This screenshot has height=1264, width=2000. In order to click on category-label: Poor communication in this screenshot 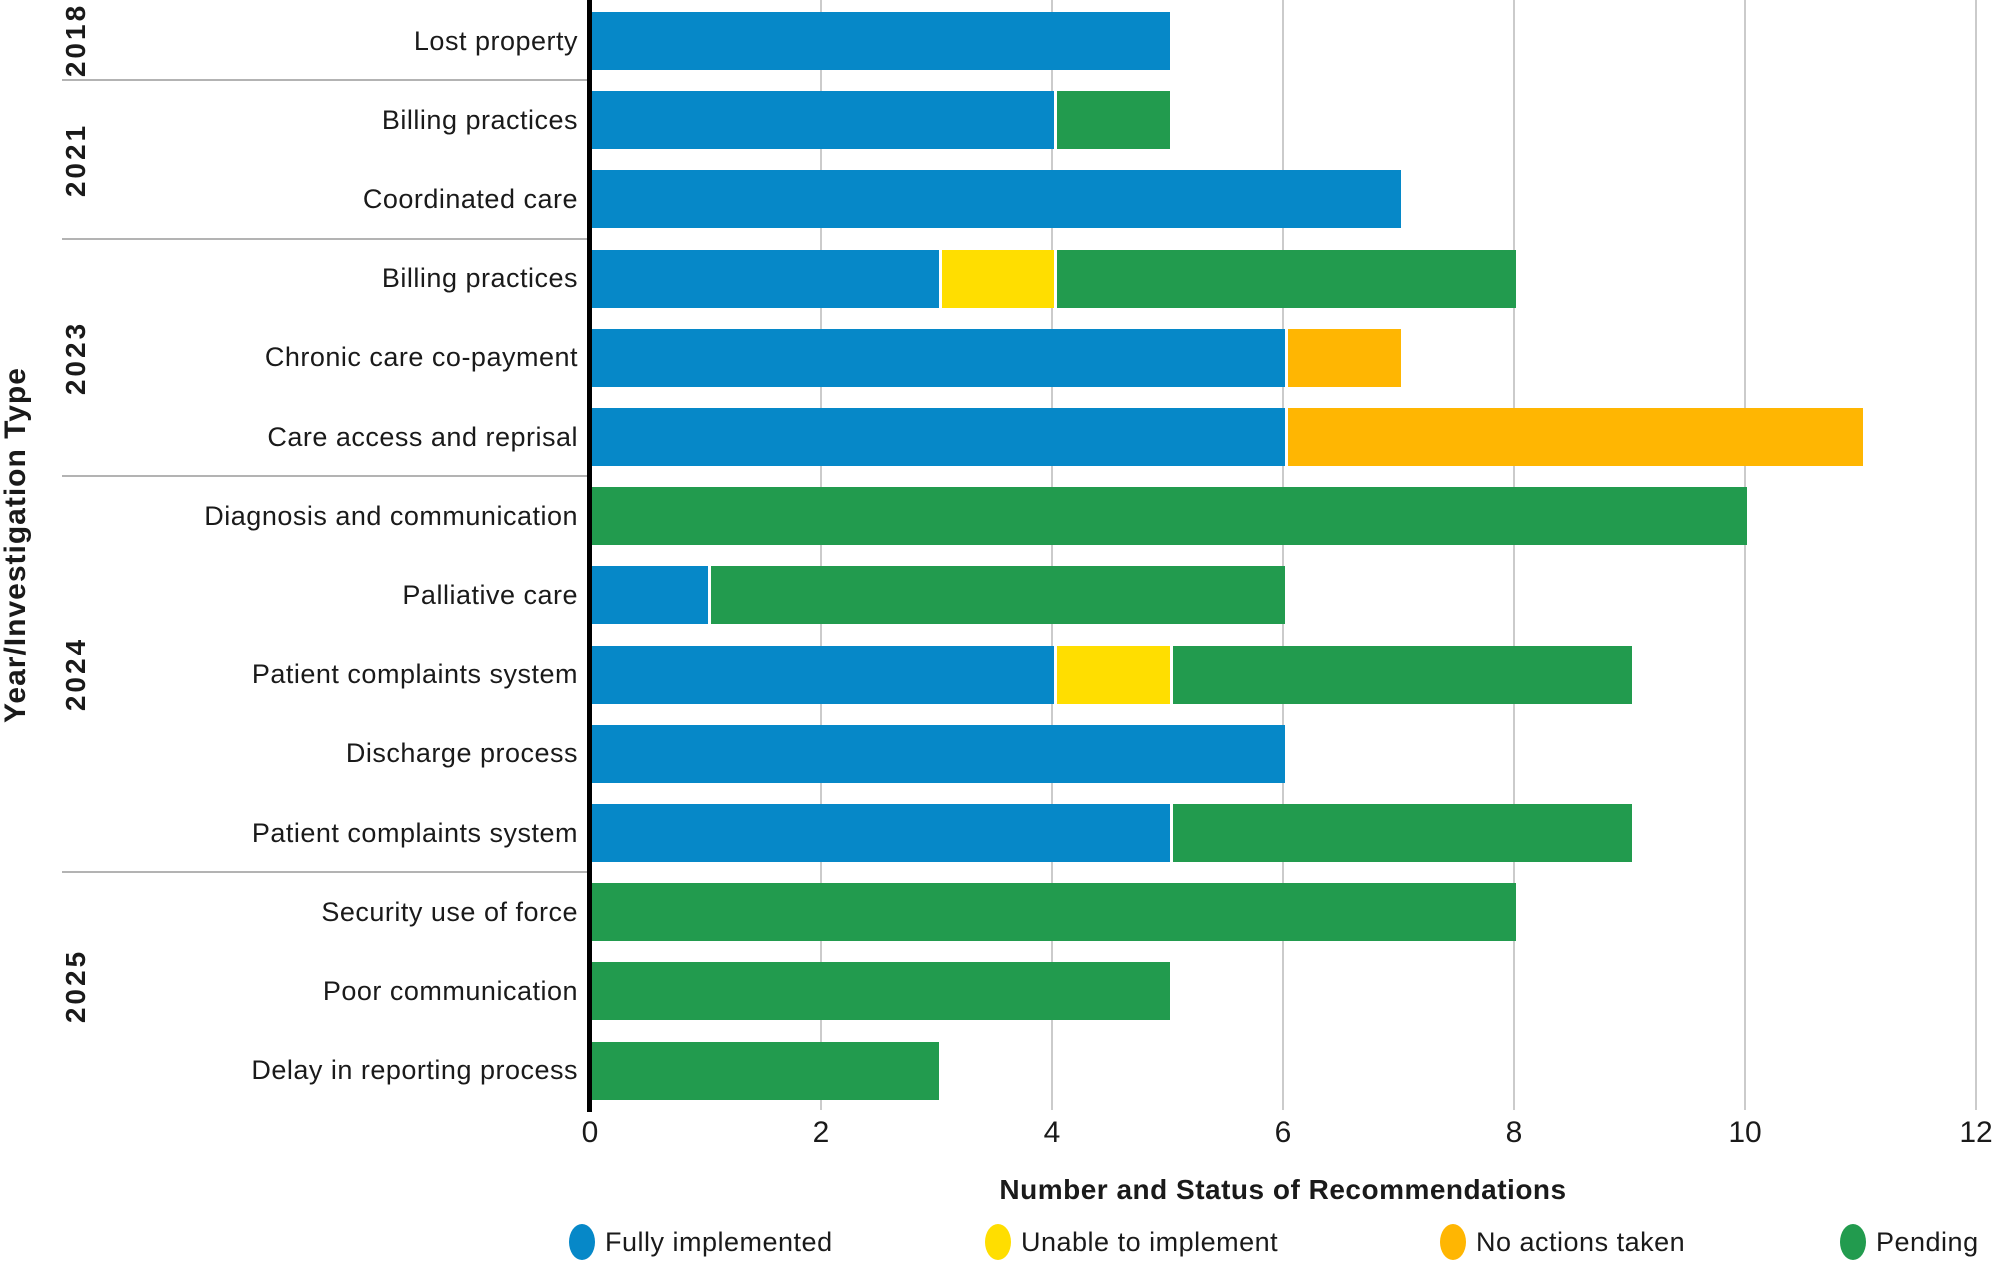, I will do `click(450, 990)`.